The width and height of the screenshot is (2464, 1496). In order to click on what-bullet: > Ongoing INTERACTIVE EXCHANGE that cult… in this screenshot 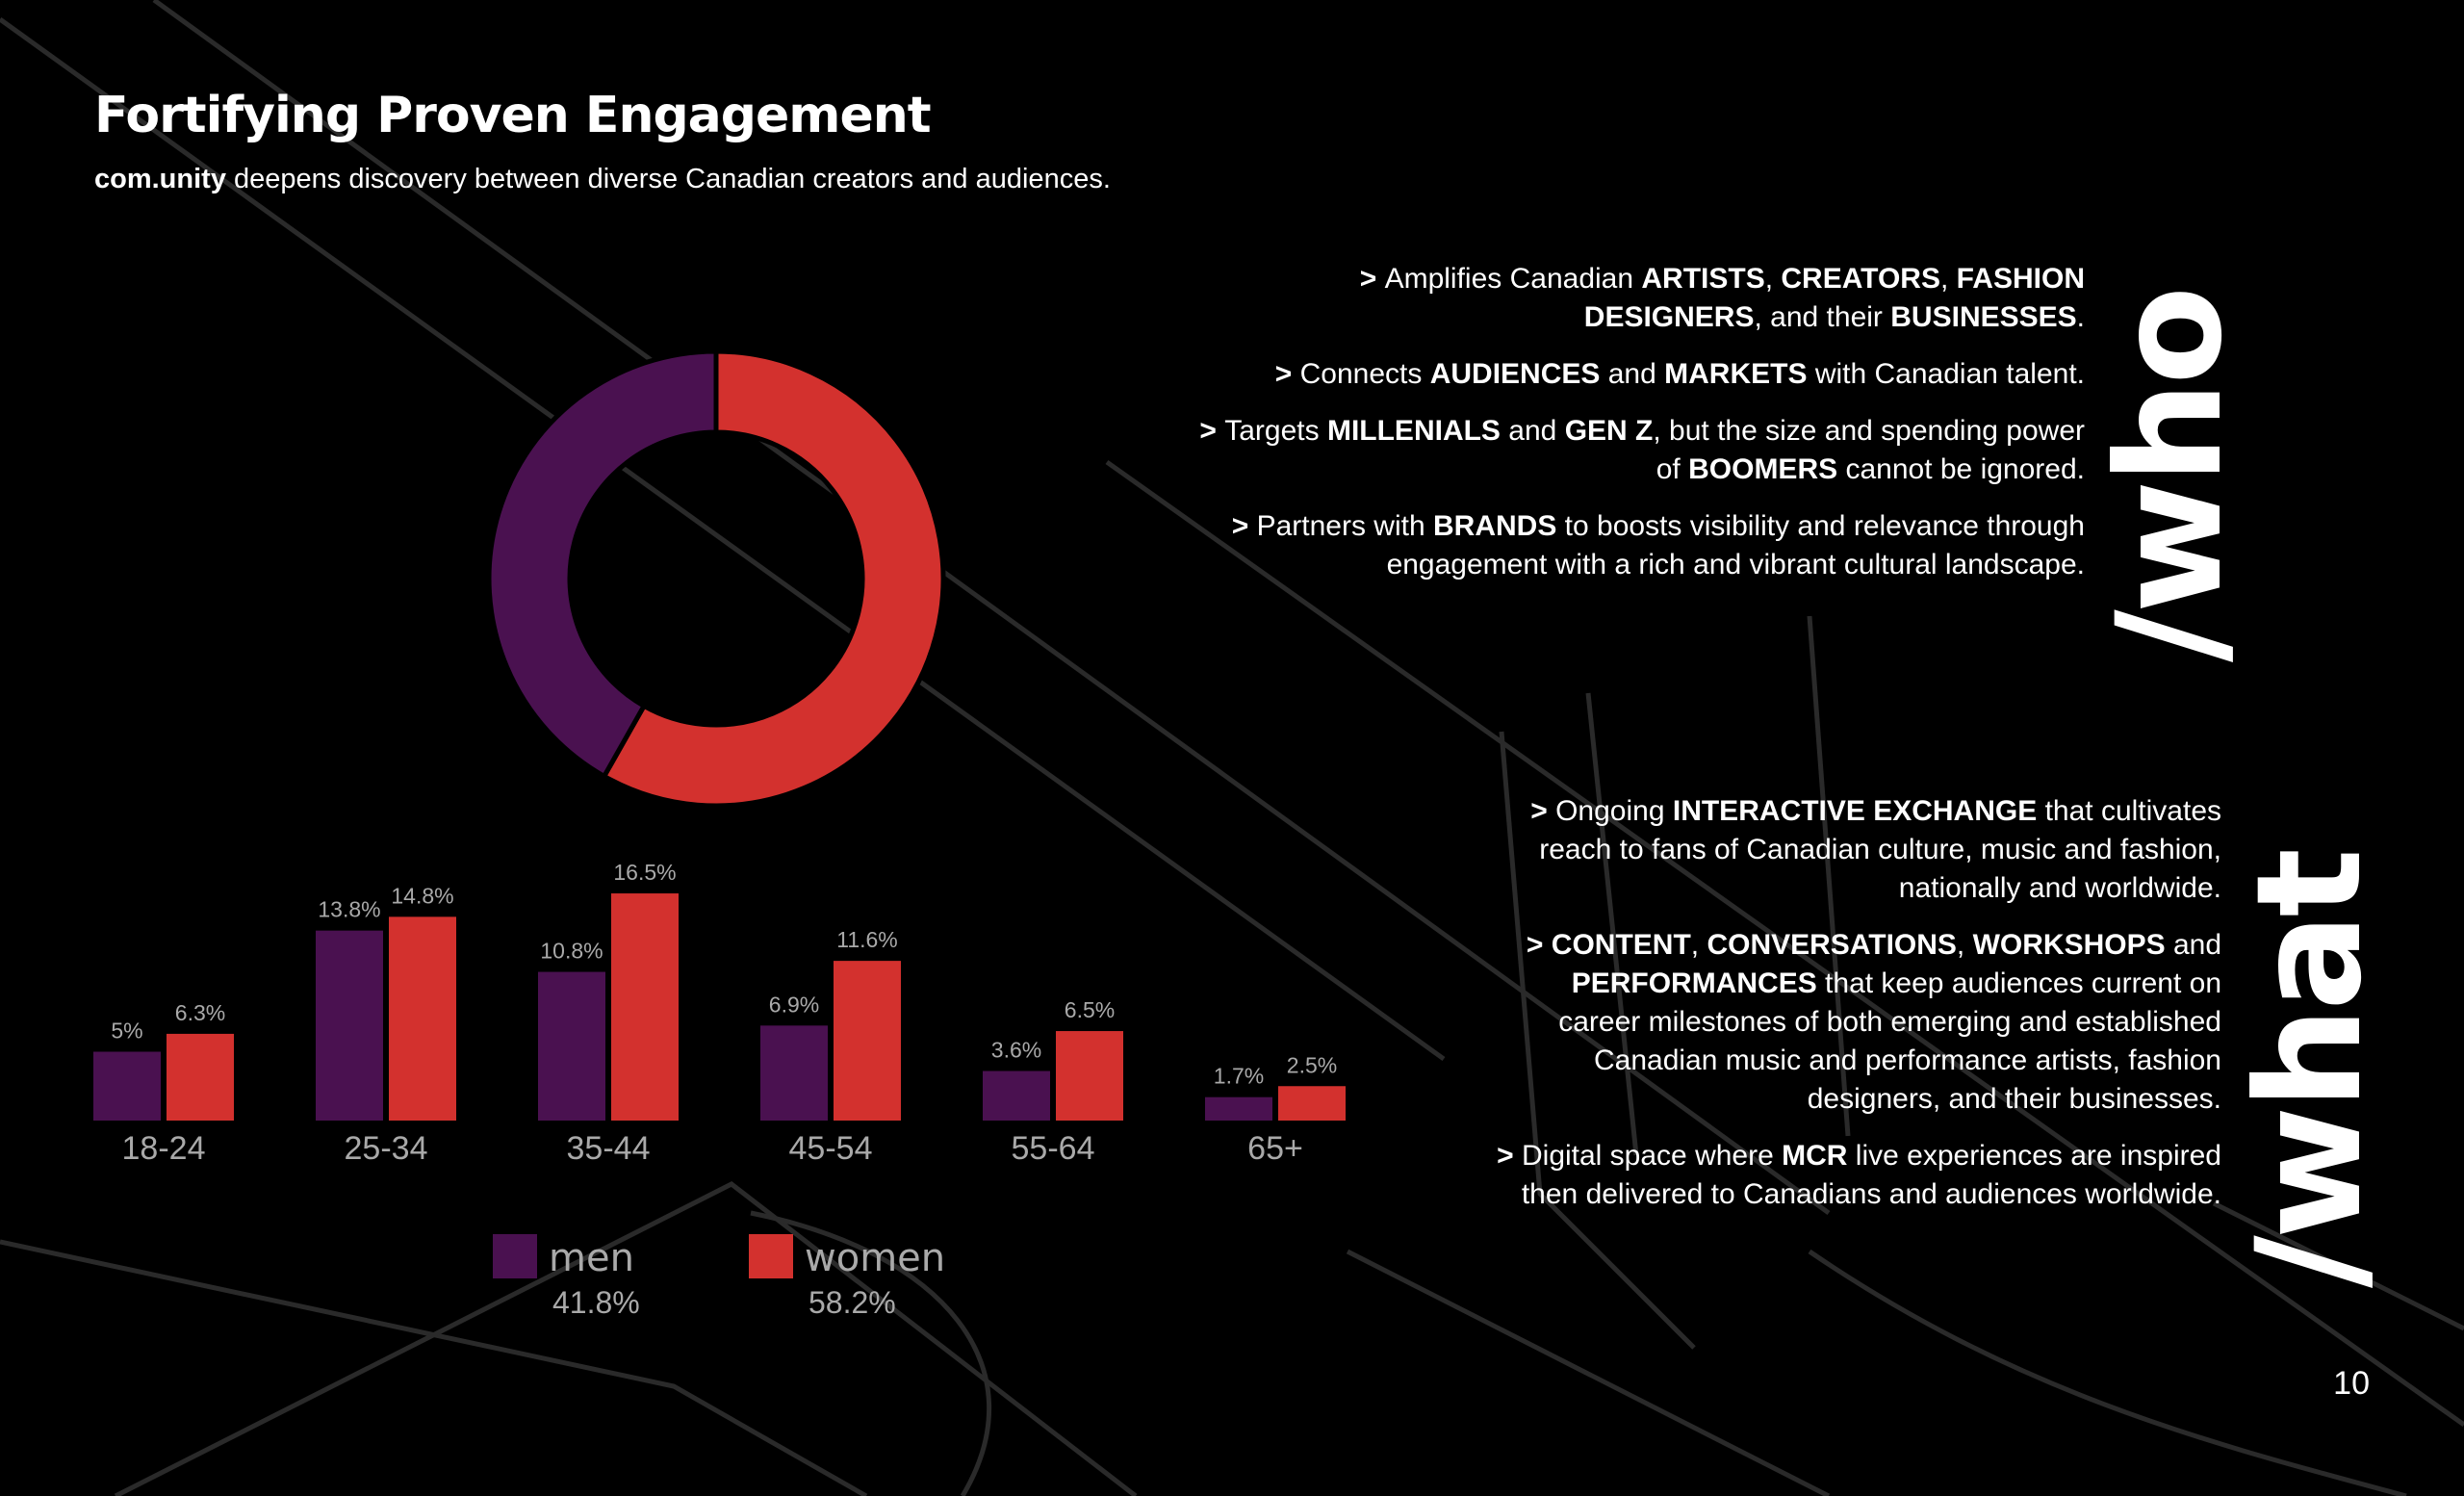, I will do `click(1855, 850)`.